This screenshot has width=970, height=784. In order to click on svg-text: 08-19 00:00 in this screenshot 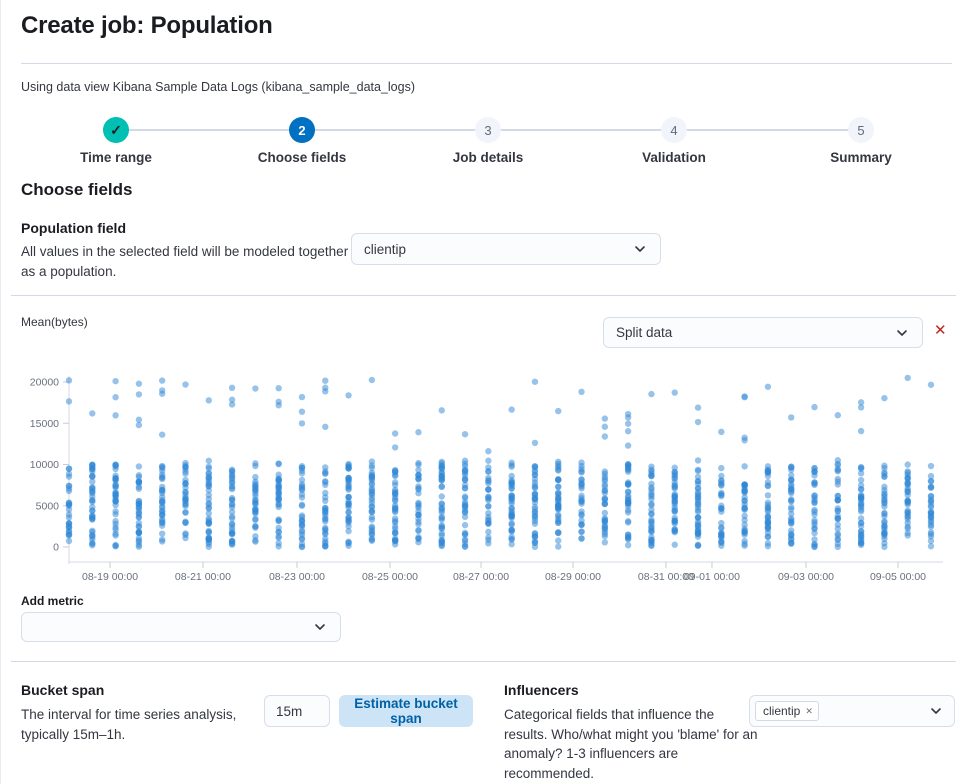, I will do `click(110, 577)`.